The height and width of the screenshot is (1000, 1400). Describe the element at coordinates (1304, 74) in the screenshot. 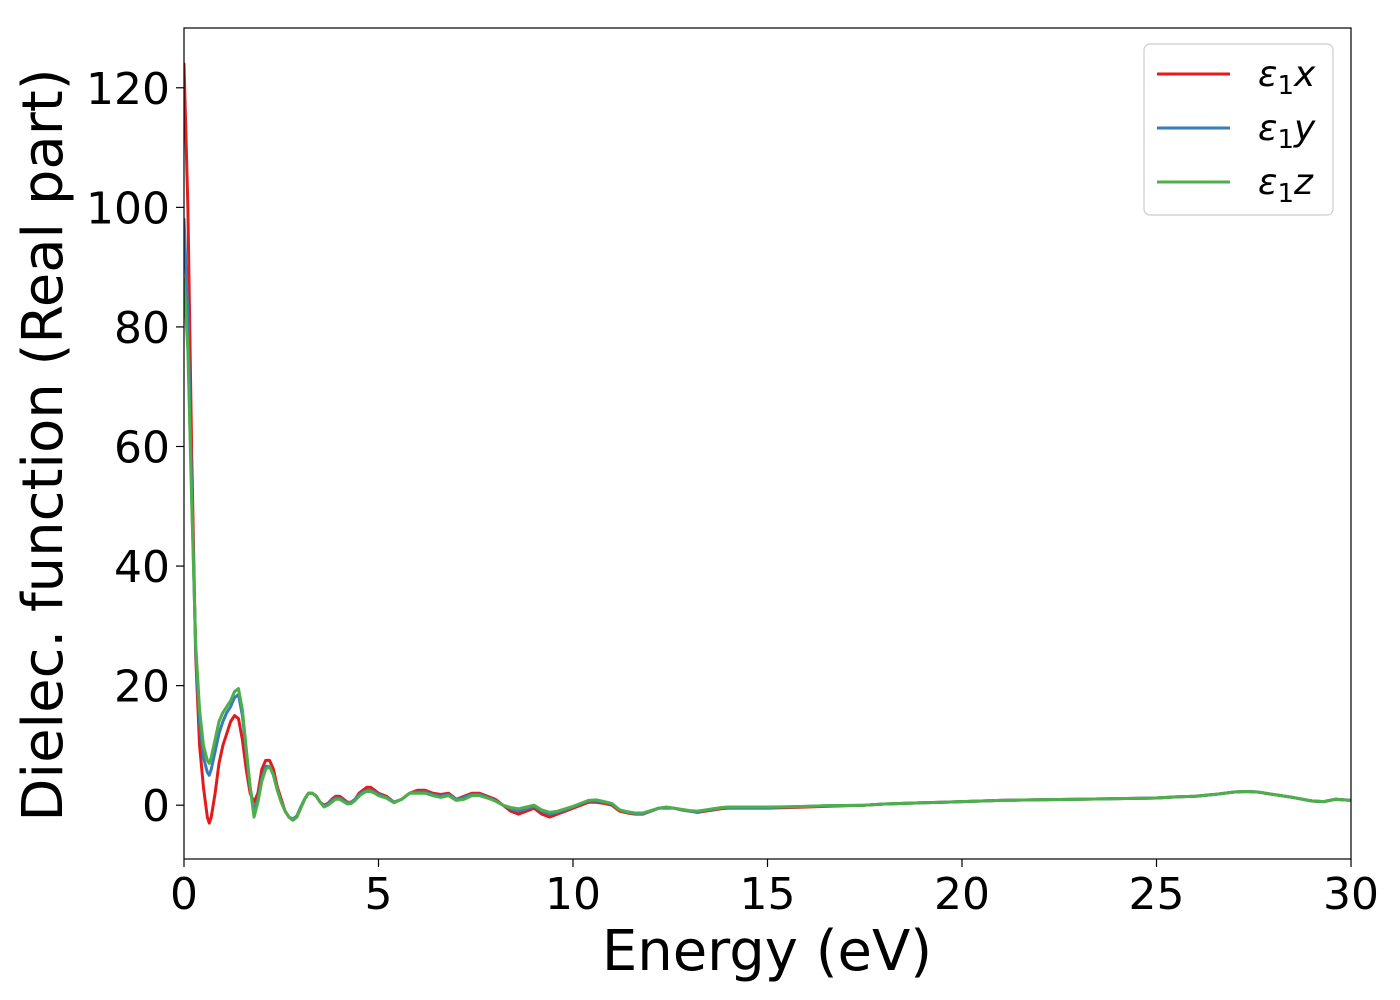

I see `legend-label-suffix: x` at that location.